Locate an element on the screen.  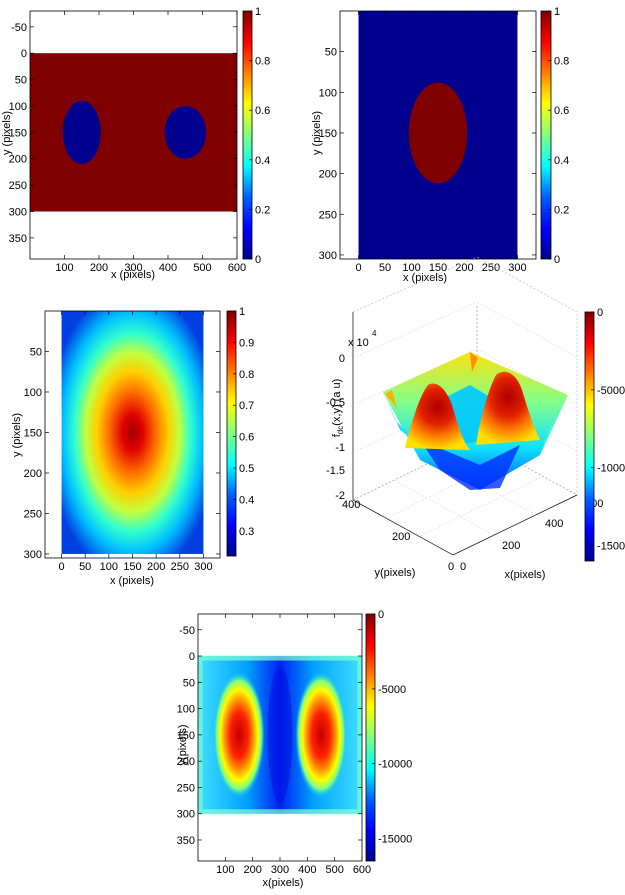
colorbar-tick-label: 0.5 is located at coordinates (246, 469).